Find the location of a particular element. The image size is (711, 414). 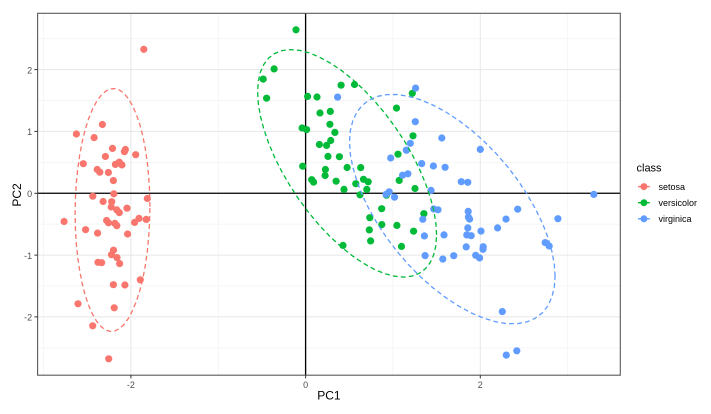

svg-text: versicolor is located at coordinates (678, 203).